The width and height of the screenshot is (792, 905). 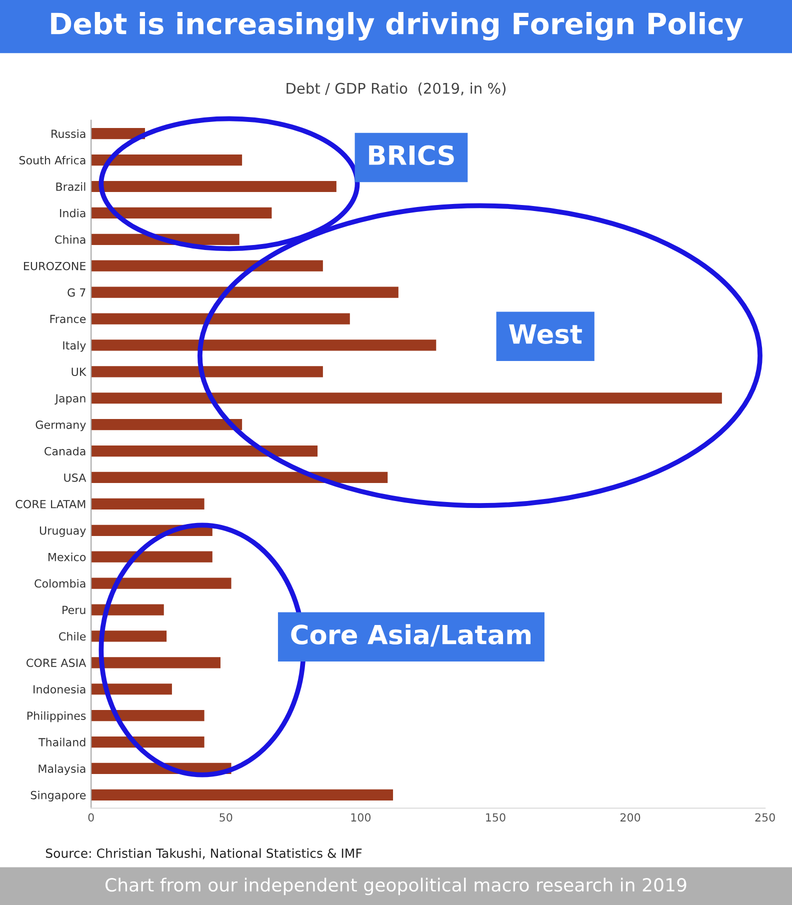 What do you see at coordinates (55, 266) in the screenshot?
I see `y-tick-label: EUROZONE` at bounding box center [55, 266].